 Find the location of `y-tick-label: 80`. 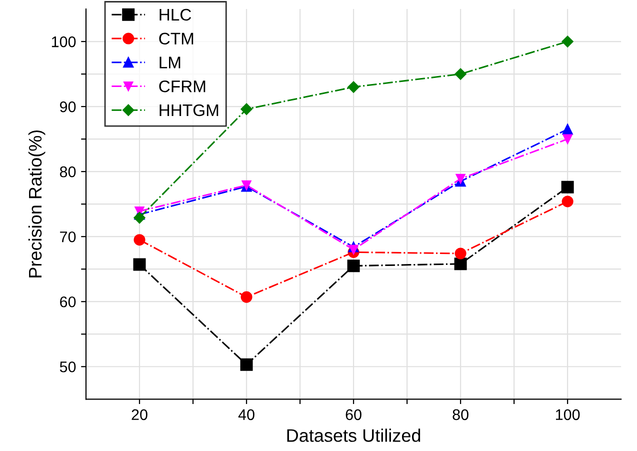

y-tick-label: 80 is located at coordinates (68, 172).